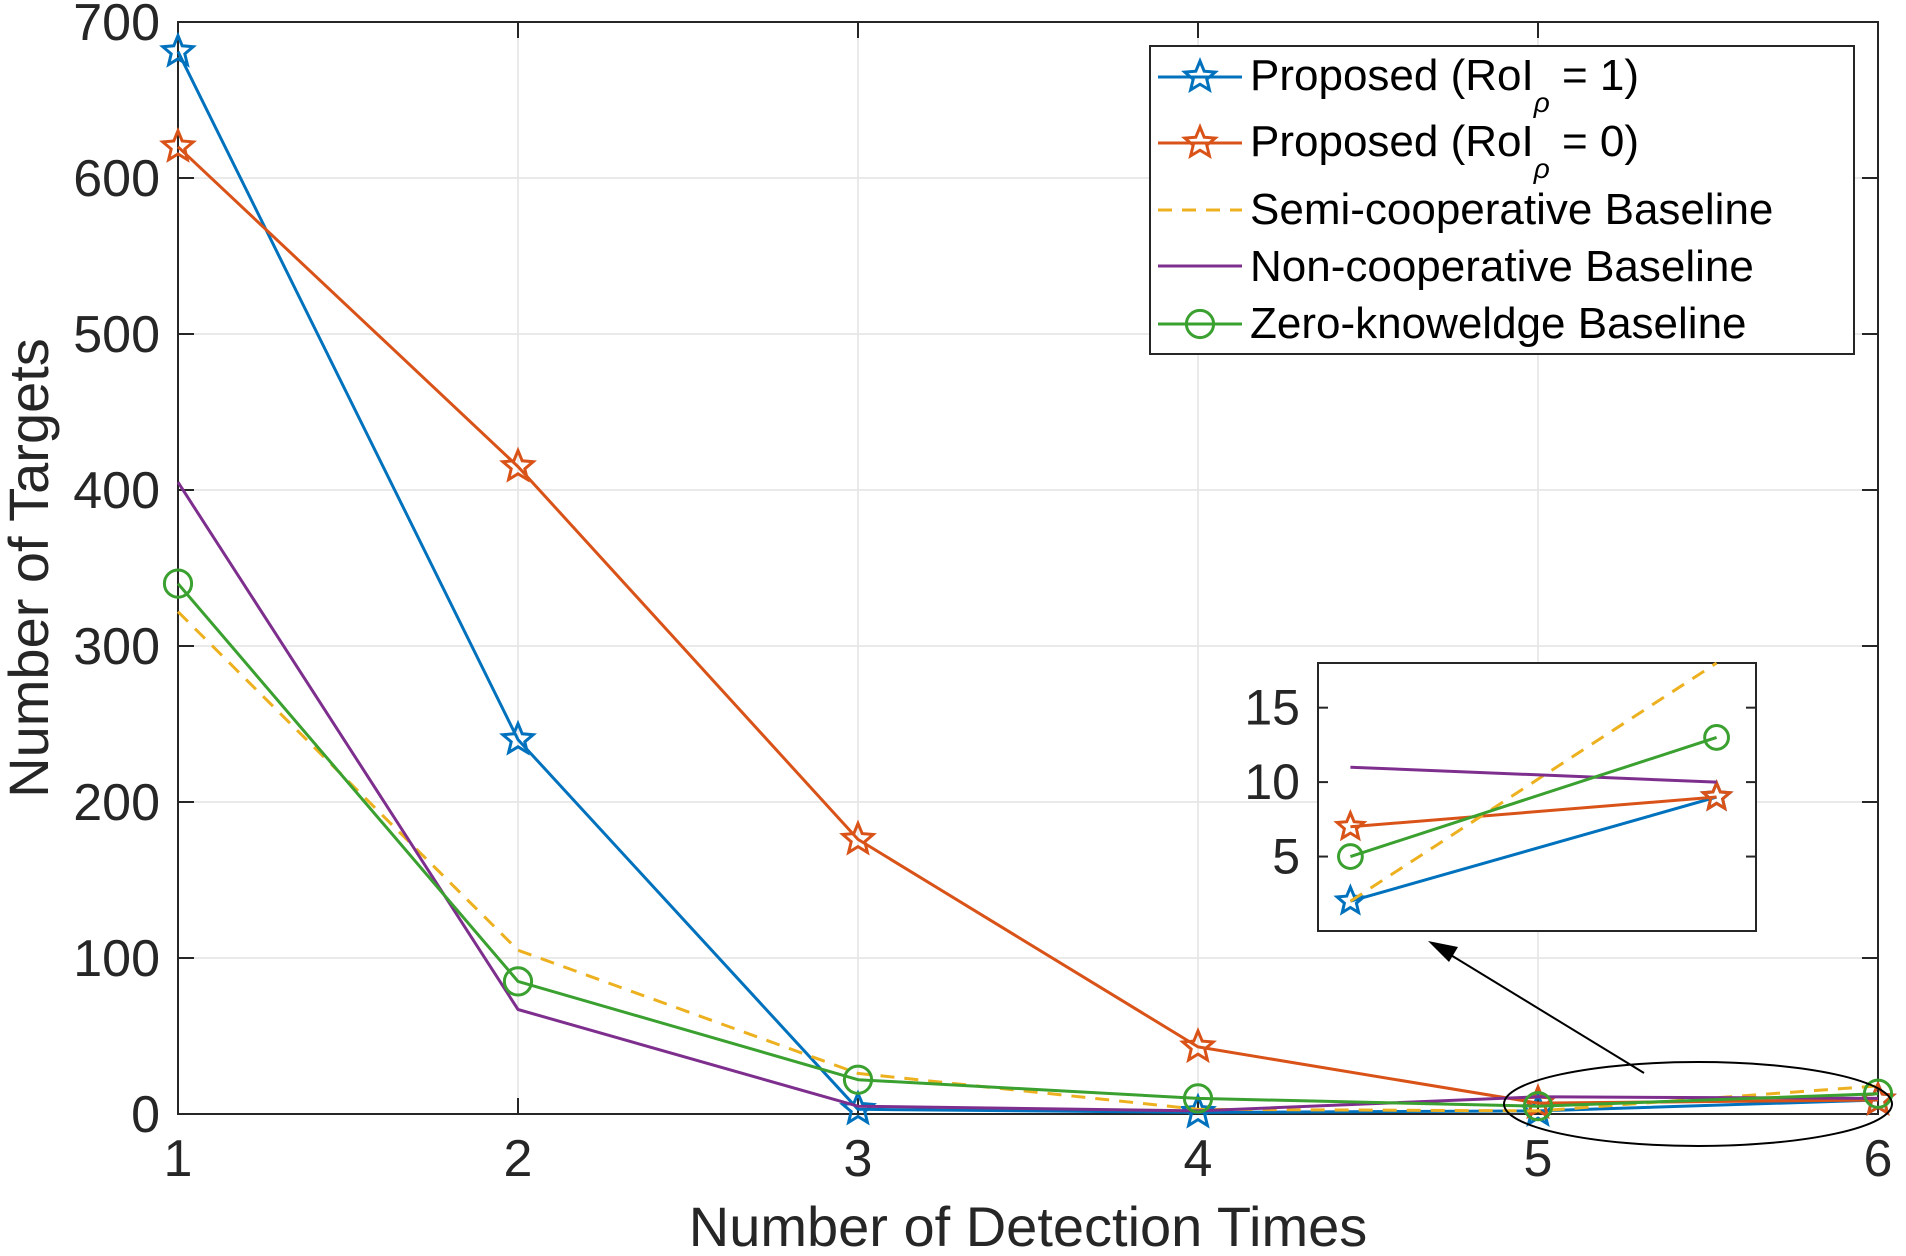 Image resolution: width=1906 pixels, height=1256 pixels. What do you see at coordinates (116, 335) in the screenshot?
I see `y-tick-label: 500` at bounding box center [116, 335].